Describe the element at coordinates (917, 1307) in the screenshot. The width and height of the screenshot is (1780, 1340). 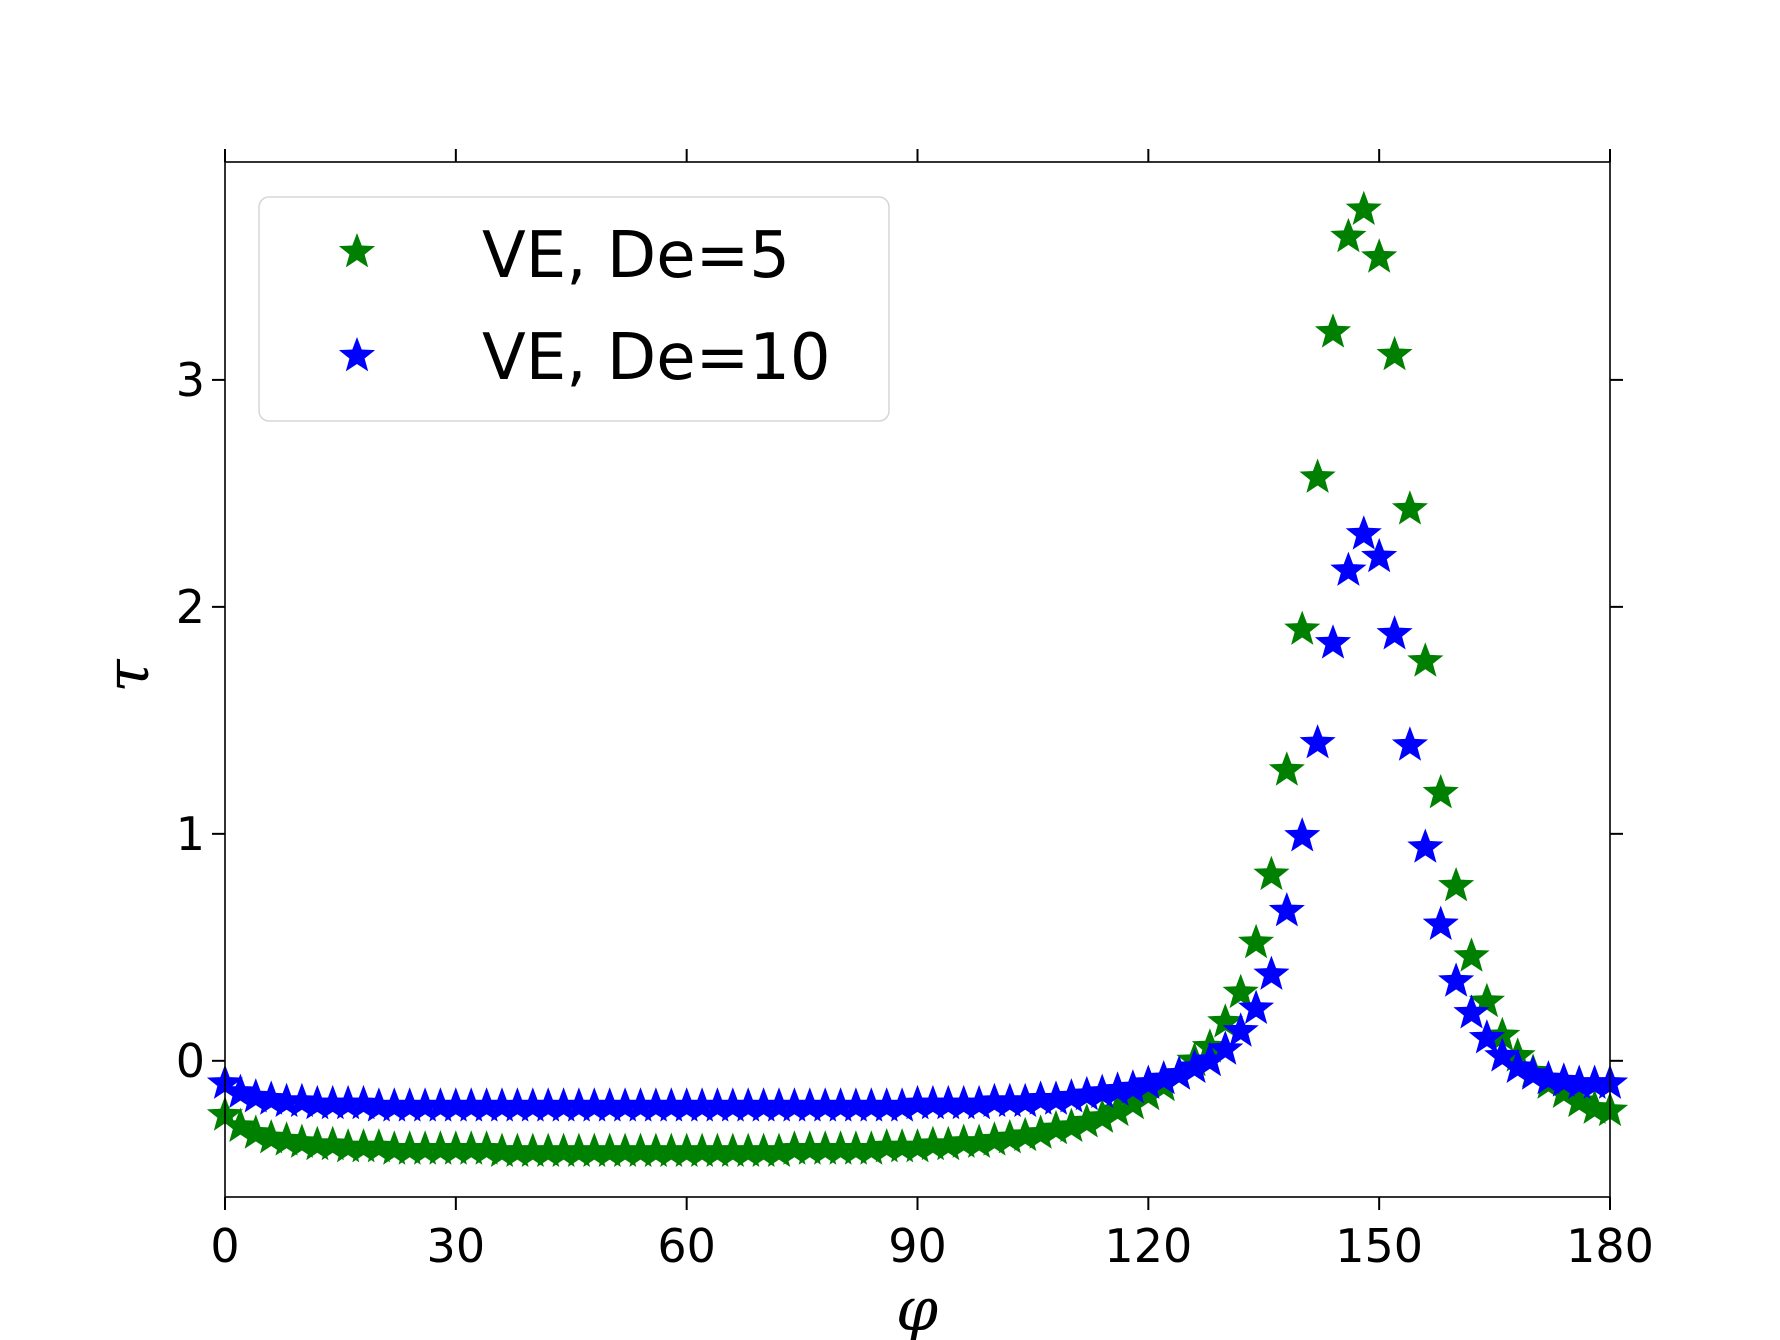
I see `x-axis-label: φ` at that location.